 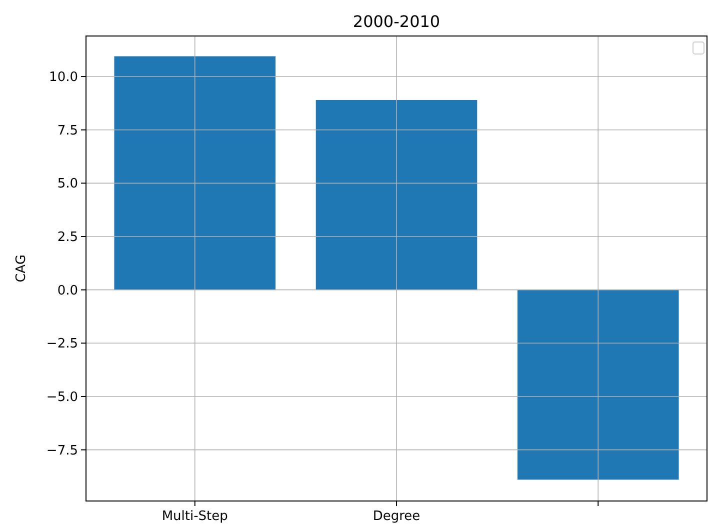 What do you see at coordinates (396, 516) in the screenshot?
I see `x-tick-label: Degree` at bounding box center [396, 516].